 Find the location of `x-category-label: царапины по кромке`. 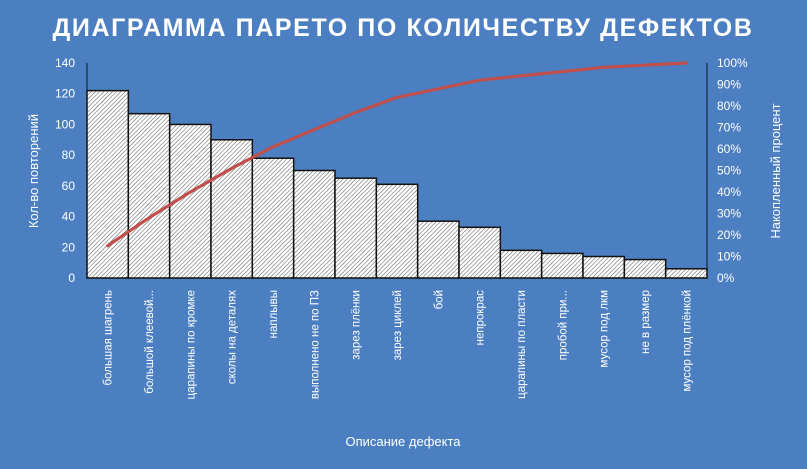

x-category-label: царапины по кромке is located at coordinates (191, 344).